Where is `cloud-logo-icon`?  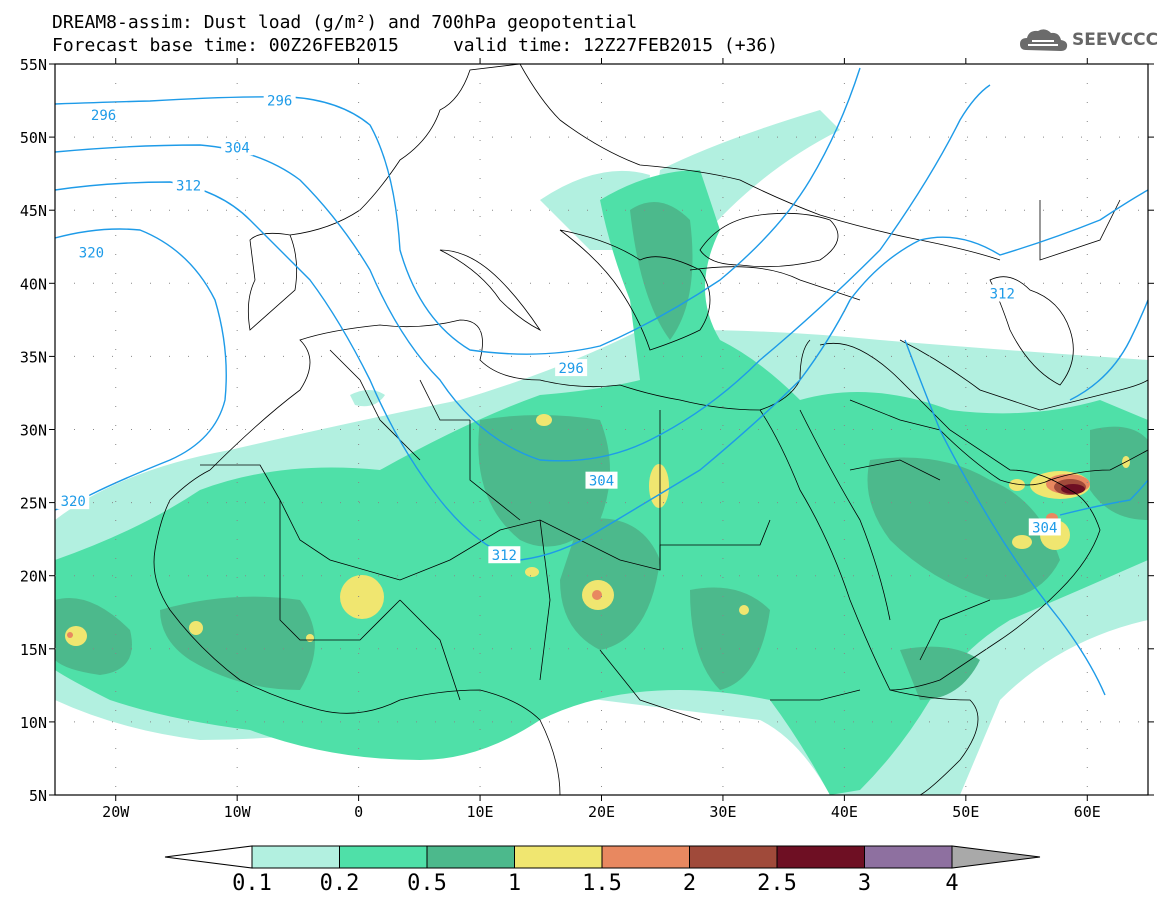 cloud-logo-icon is located at coordinates (1044, 40).